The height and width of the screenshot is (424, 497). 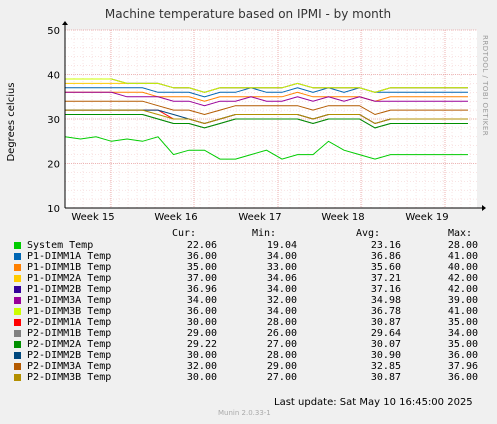 What do you see at coordinates (254, 268) in the screenshot?
I see `legend-row: P1-DIMM1B Temp 35.00 33.00 35.60 40.00` at bounding box center [254, 268].